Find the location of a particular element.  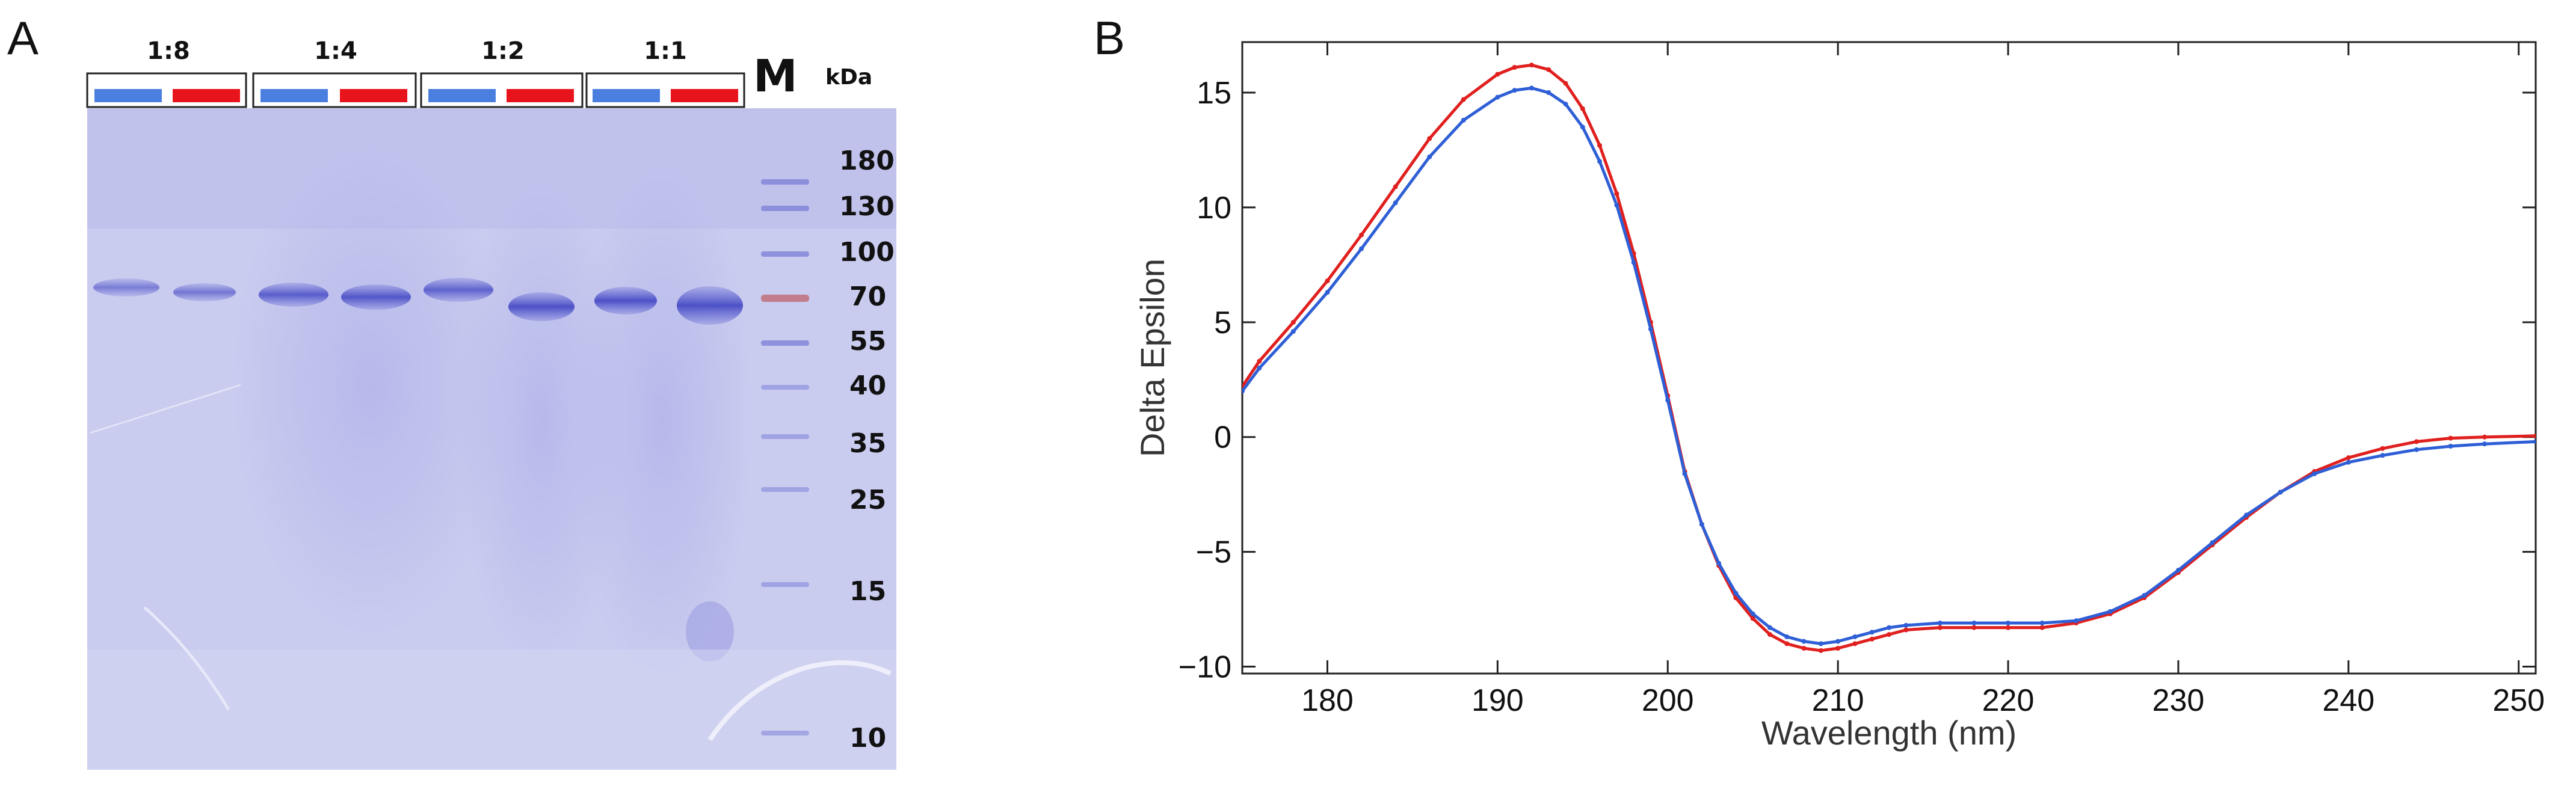

protein-bands is located at coordinates (418, 301).